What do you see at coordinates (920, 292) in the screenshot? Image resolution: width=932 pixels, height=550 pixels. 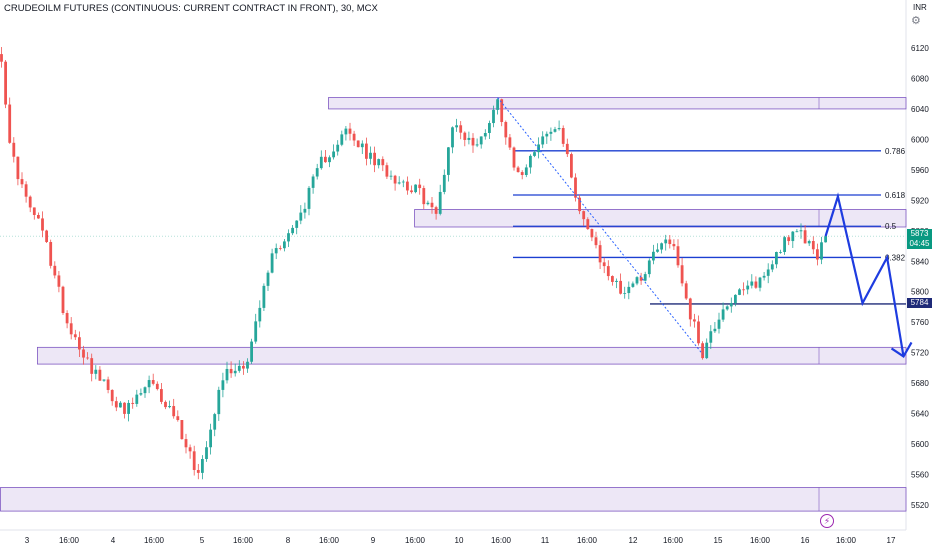 I see `y-tick-label: 5800` at bounding box center [920, 292].